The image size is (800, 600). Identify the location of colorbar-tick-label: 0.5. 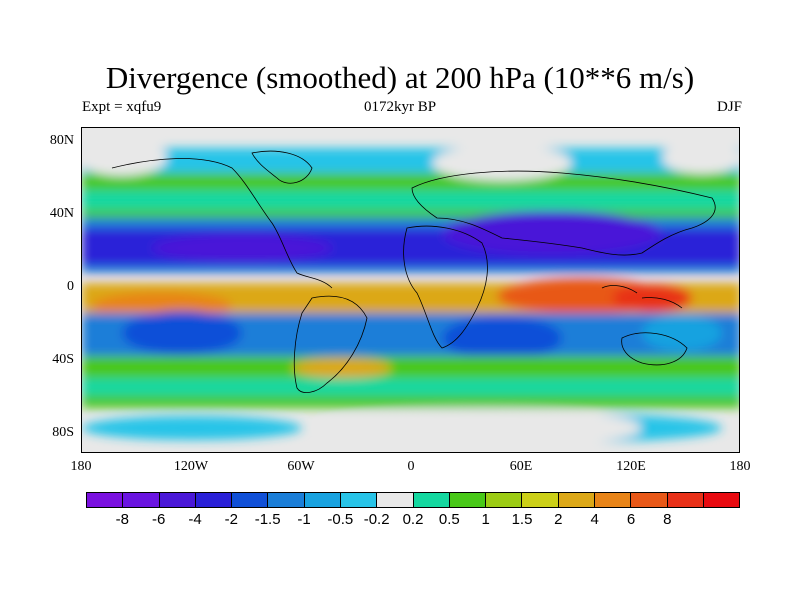
(449, 519).